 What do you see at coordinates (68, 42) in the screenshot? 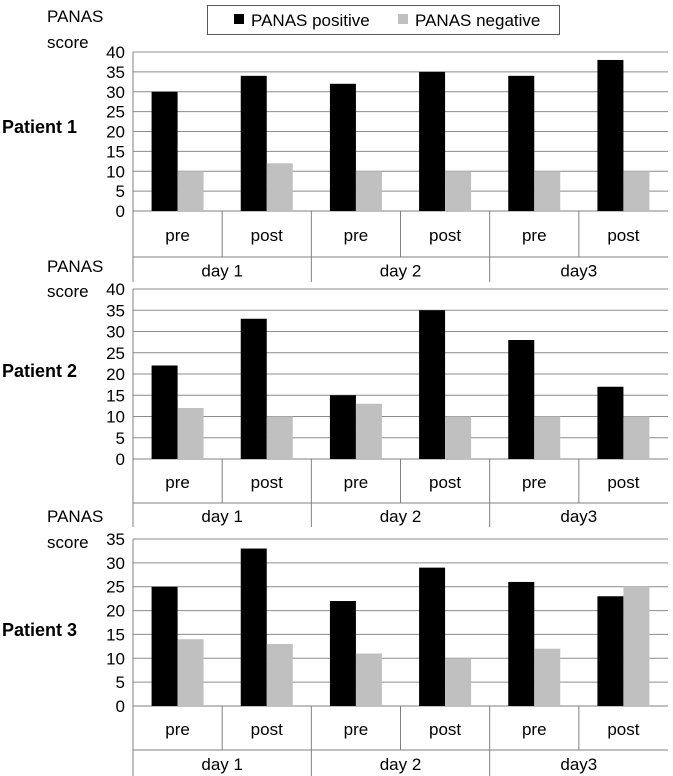
I see `patient1-ylabel-line2: score` at bounding box center [68, 42].